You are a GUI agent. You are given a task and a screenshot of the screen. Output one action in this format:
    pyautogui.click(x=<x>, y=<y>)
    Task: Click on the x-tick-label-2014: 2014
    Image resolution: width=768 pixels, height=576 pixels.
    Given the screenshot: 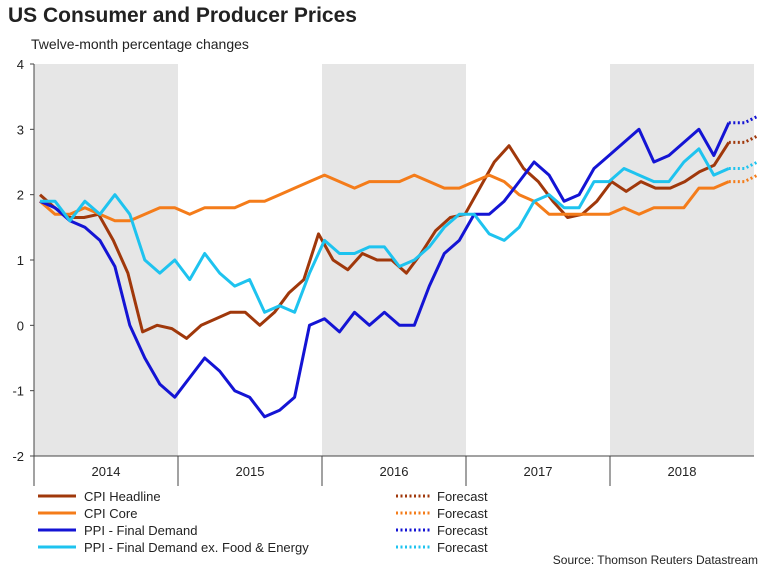 What is the action you would take?
    pyautogui.click(x=106, y=471)
    